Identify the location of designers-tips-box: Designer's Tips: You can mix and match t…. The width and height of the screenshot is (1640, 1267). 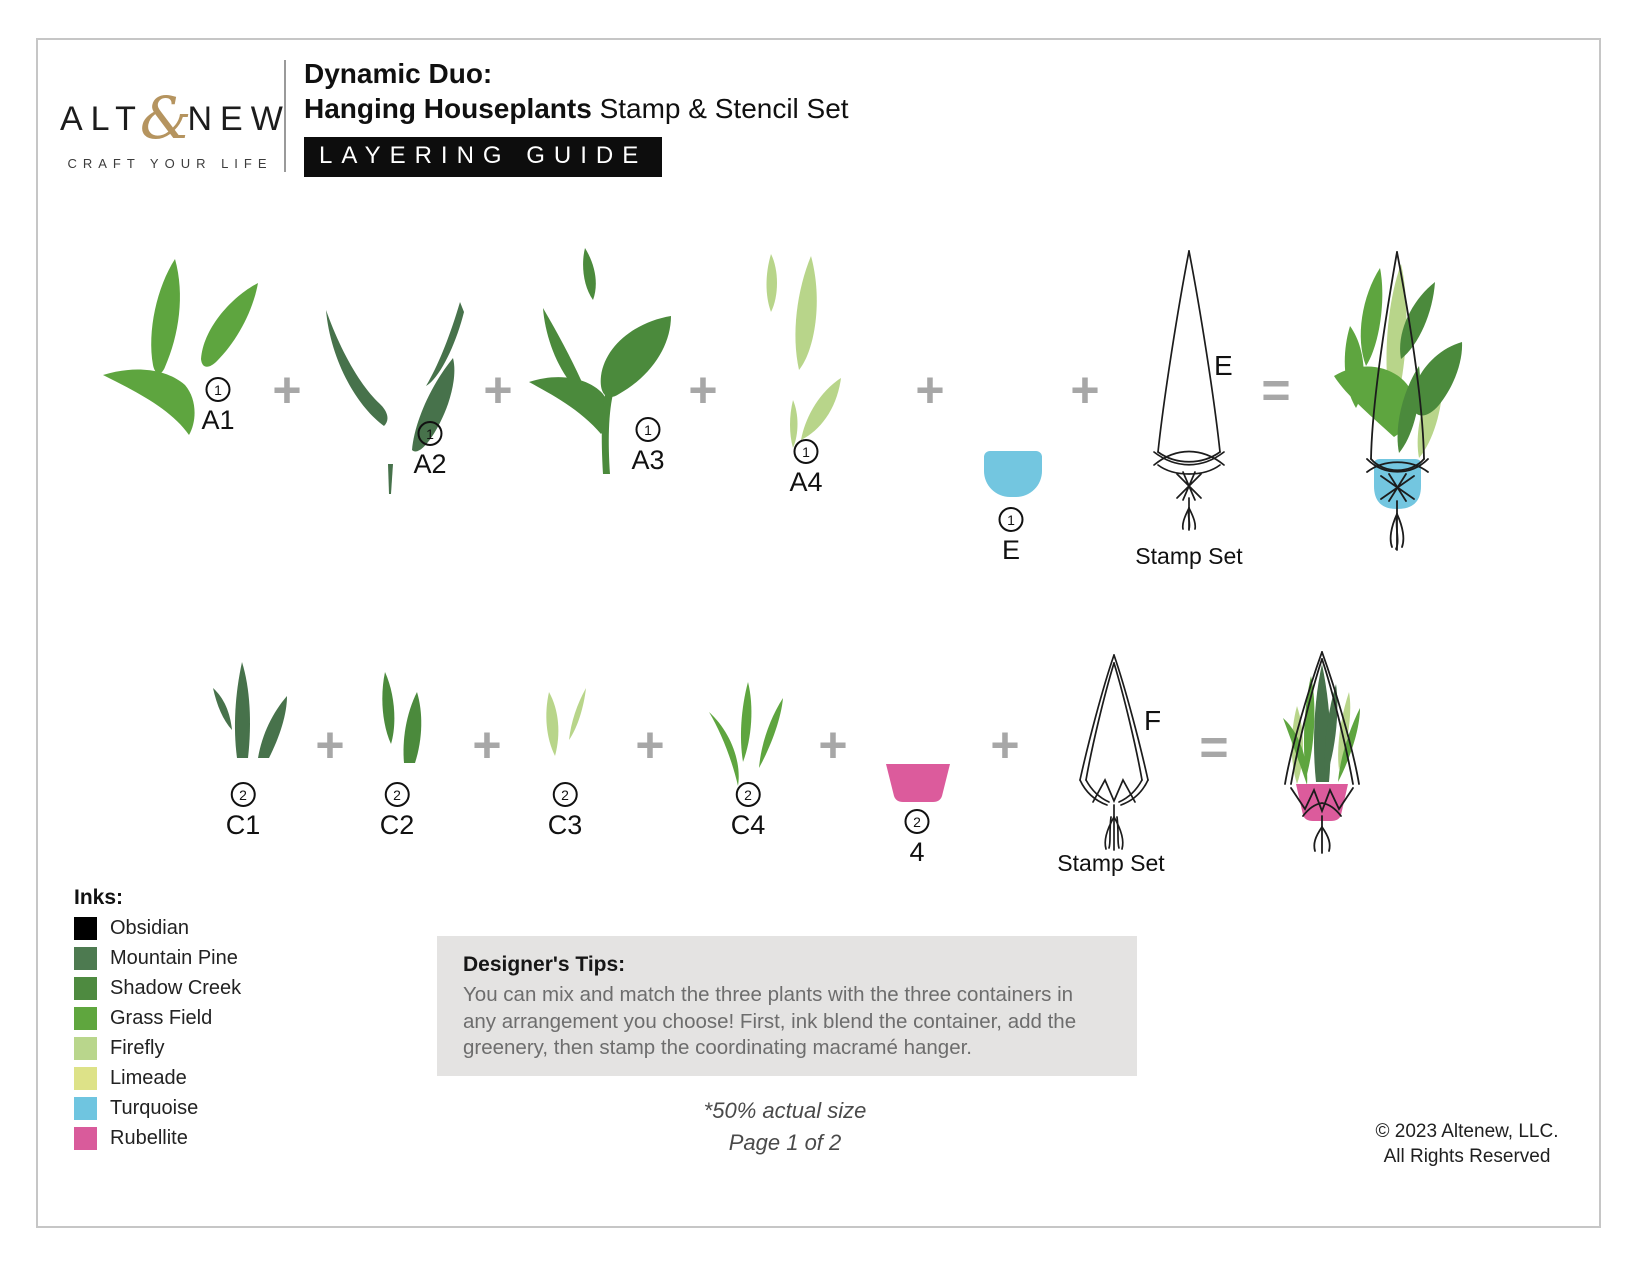
(787, 1006).